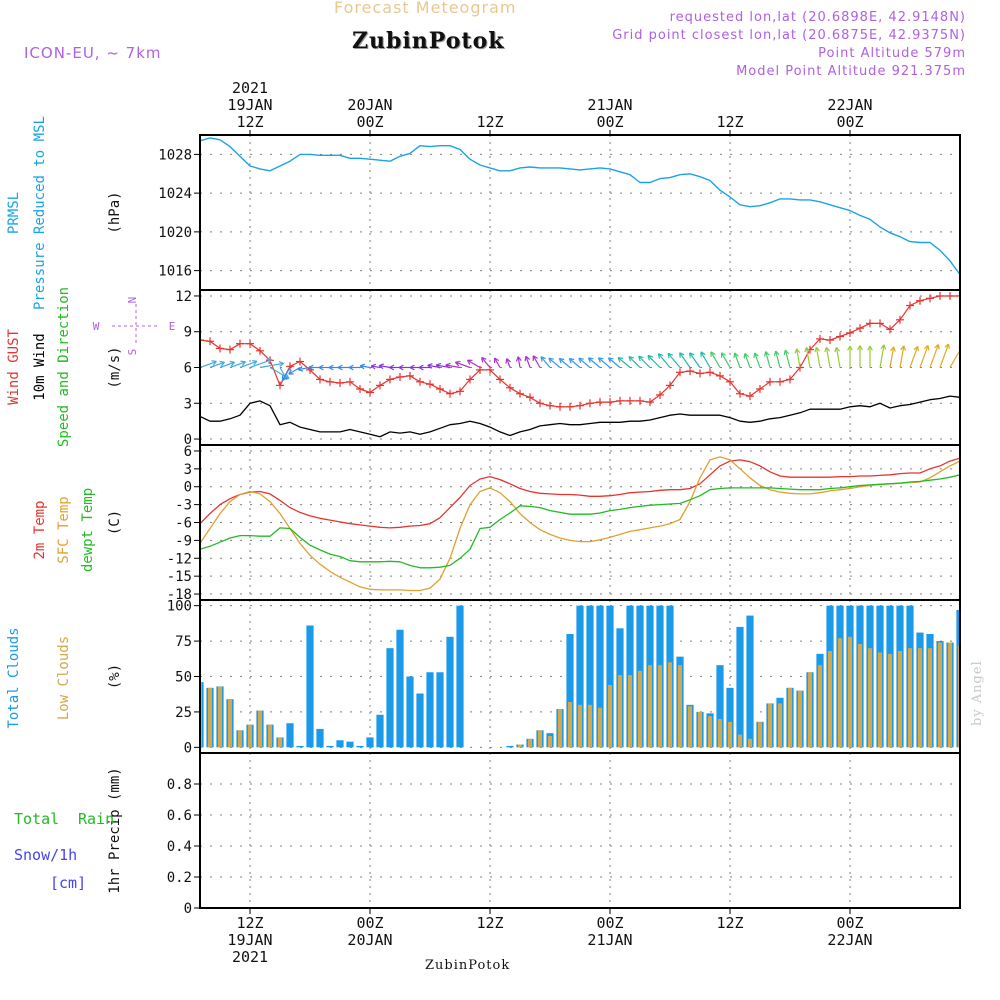 Image resolution: width=1000 pixels, height=1000 pixels. What do you see at coordinates (188, 470) in the screenshot?
I see `y-tick-label: 3` at bounding box center [188, 470].